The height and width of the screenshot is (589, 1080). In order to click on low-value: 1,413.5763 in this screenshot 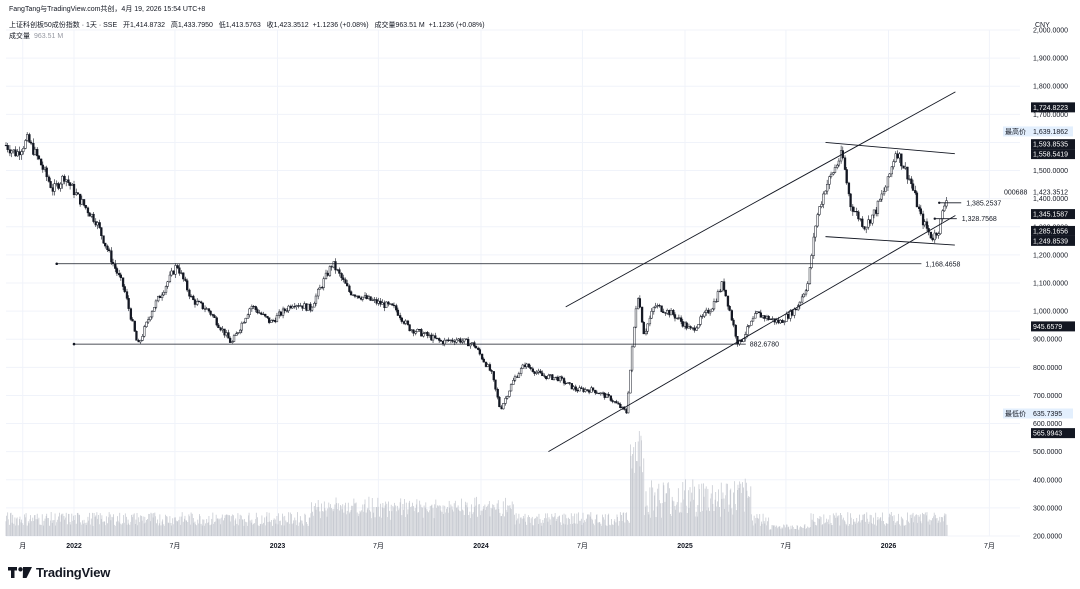, I will do `click(243, 25)`.